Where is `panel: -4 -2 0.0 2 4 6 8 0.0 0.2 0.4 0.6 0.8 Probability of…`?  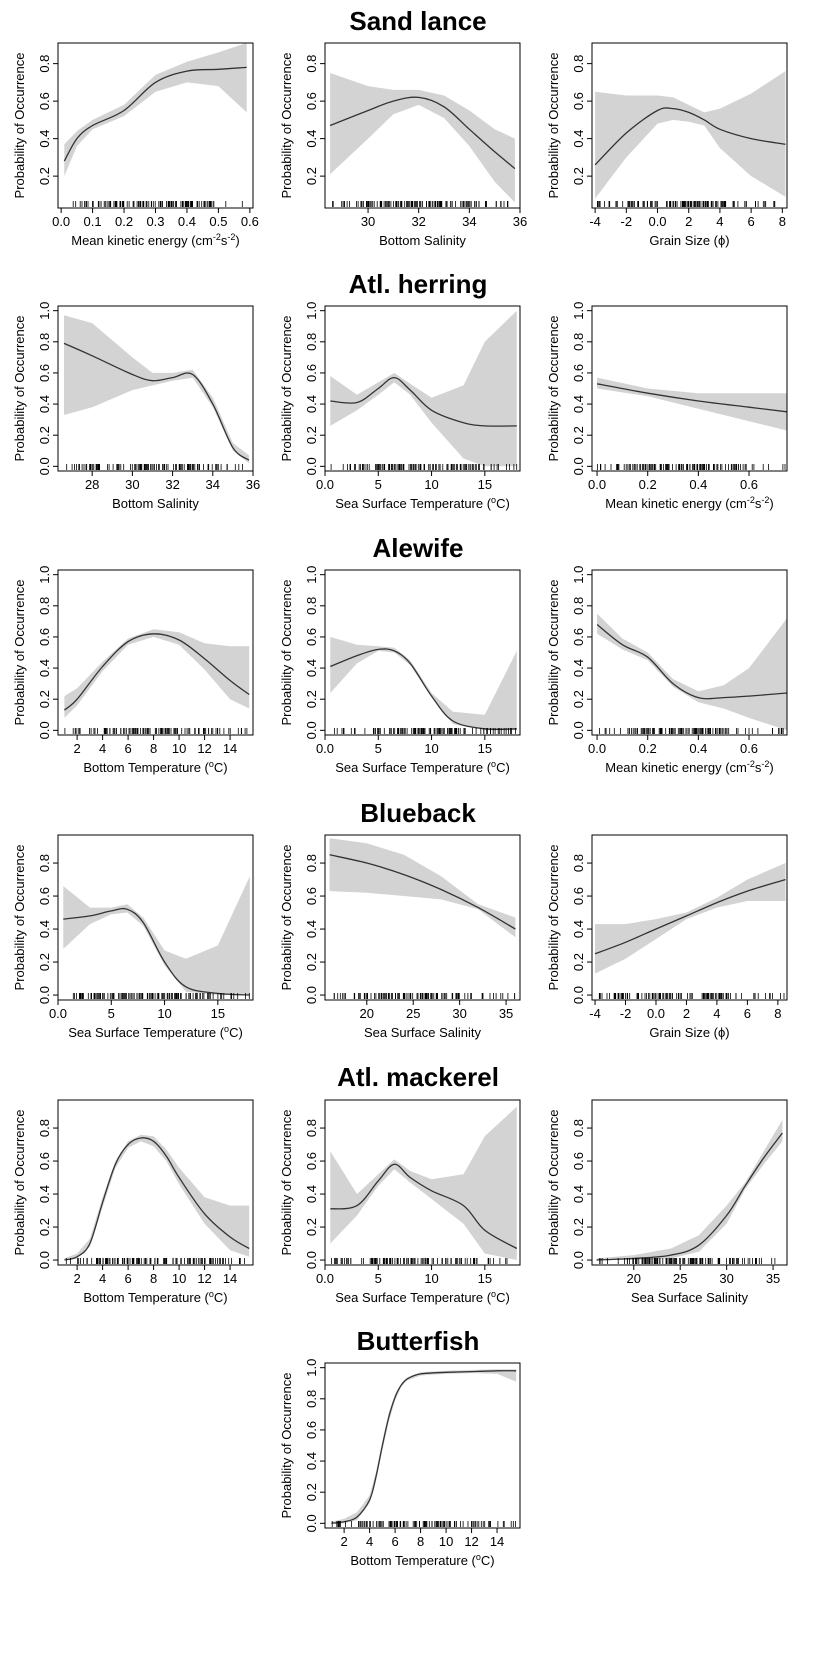
panel: -4 -2 0.0 2 4 6 8 0.0 0.2 0.4 0.6 0.8 Probability of… is located at coordinates (667, 937).